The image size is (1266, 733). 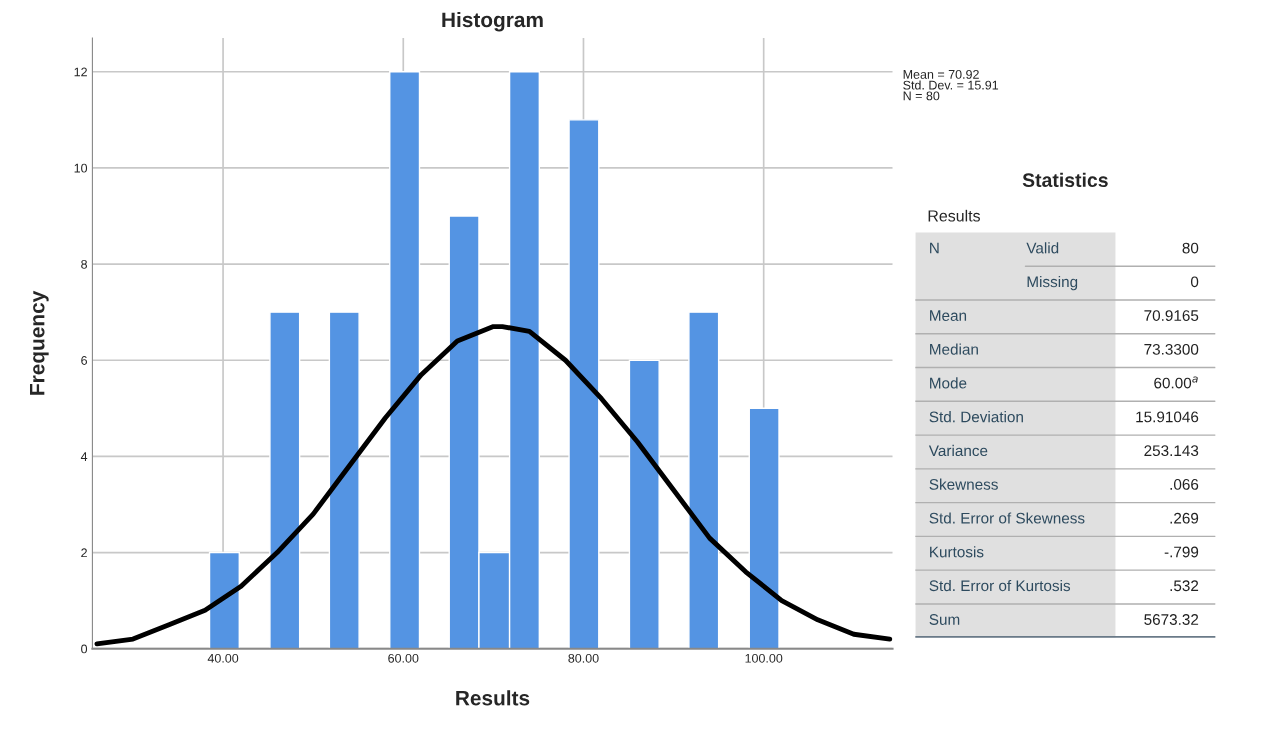 I want to click on y-tick-label: 6, so click(x=84, y=360).